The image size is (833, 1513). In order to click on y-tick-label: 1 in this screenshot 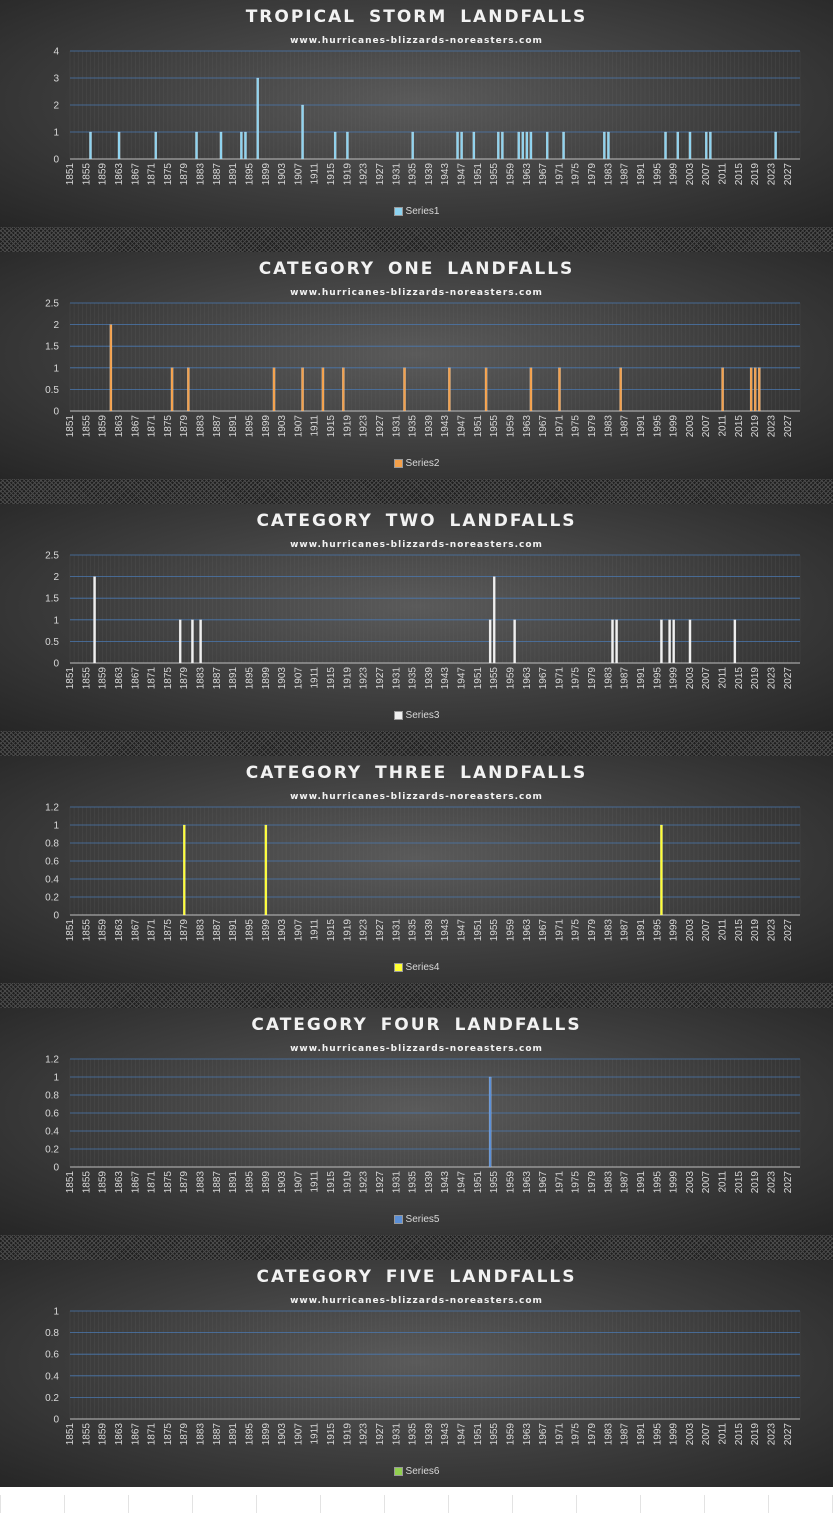, I will do `click(56, 133)`.